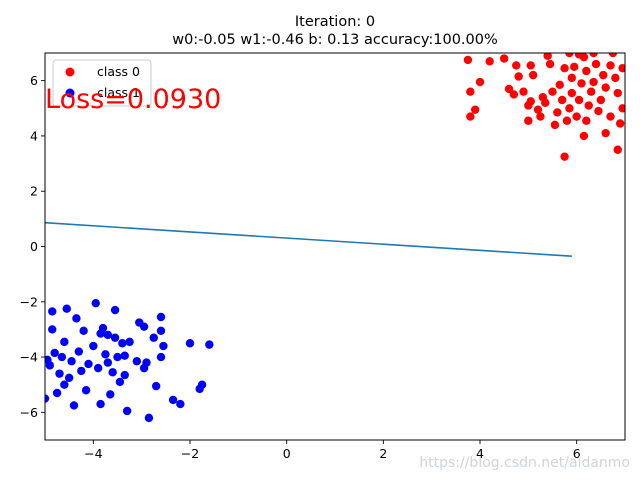 The width and height of the screenshot is (640, 480). Describe the element at coordinates (118, 71) in the screenshot. I see `legend-label-class-0: class 0` at that location.